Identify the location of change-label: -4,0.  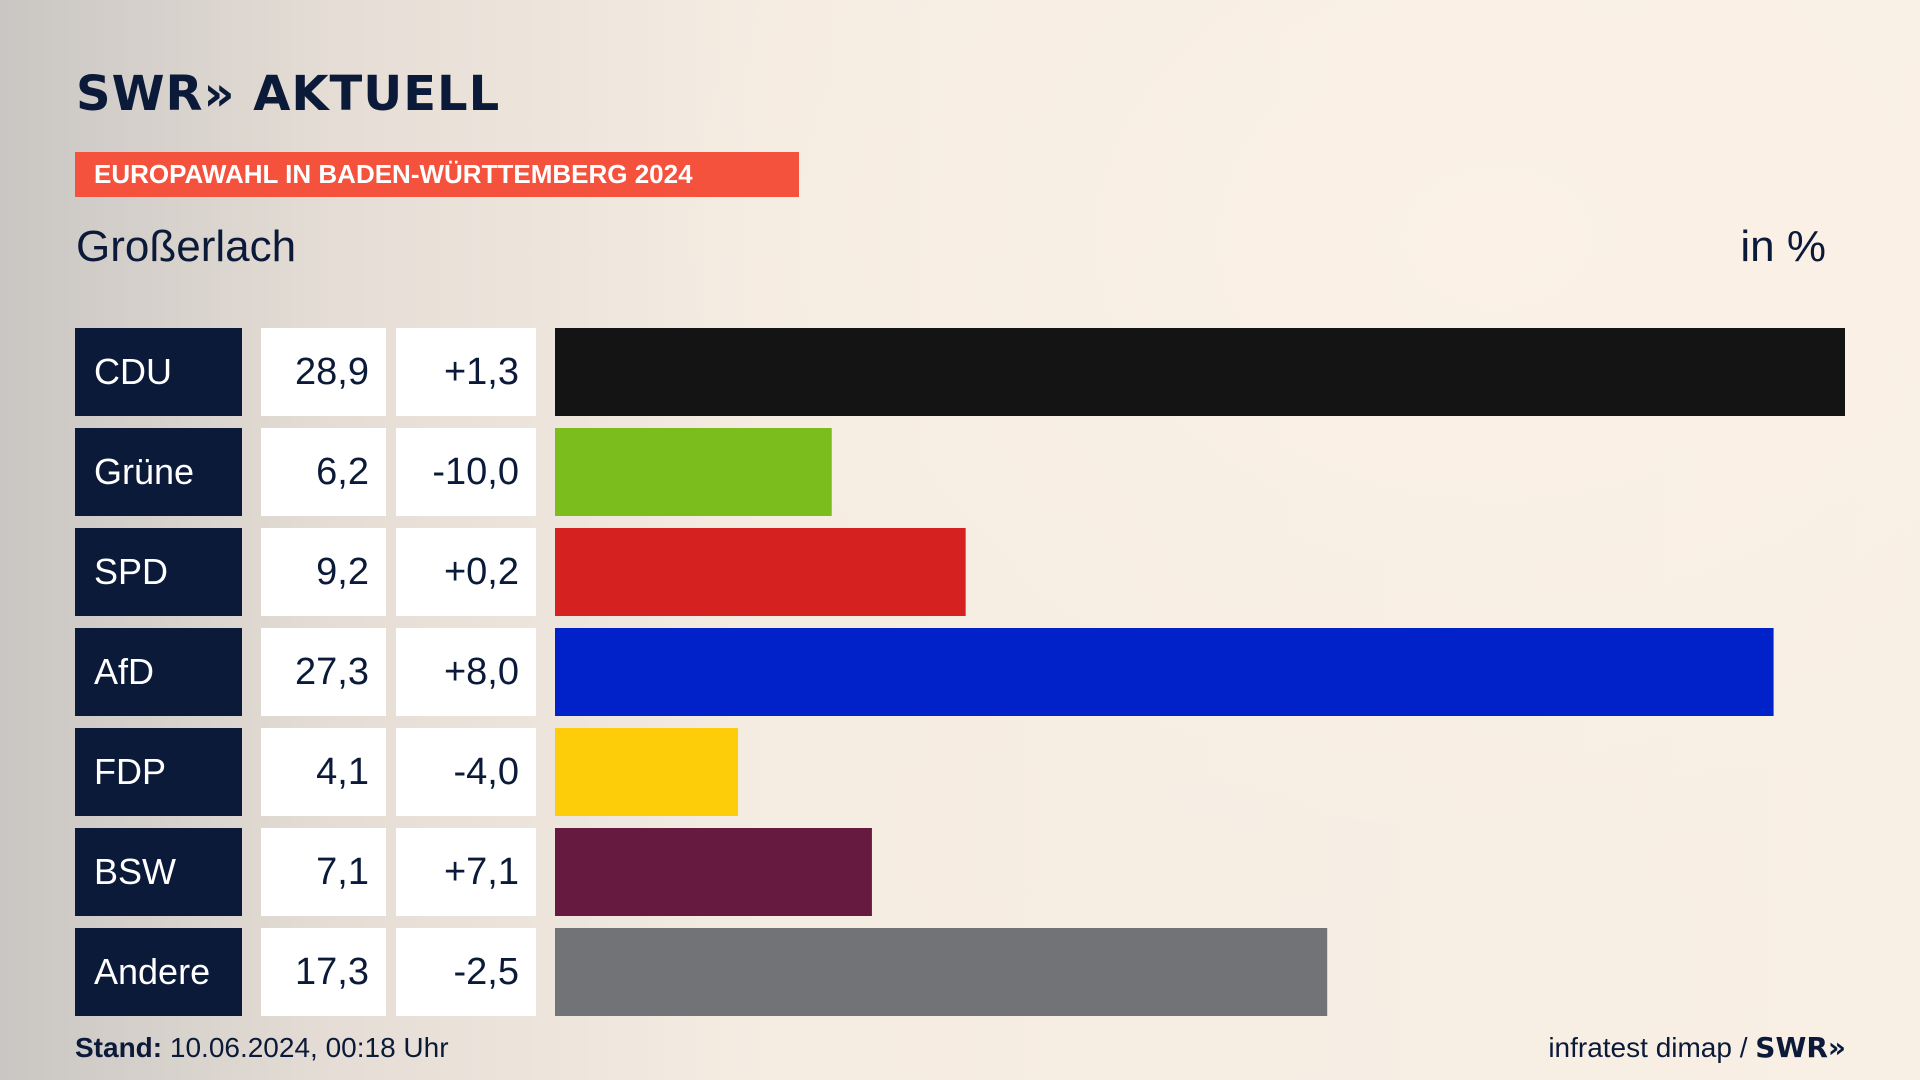
(486, 772).